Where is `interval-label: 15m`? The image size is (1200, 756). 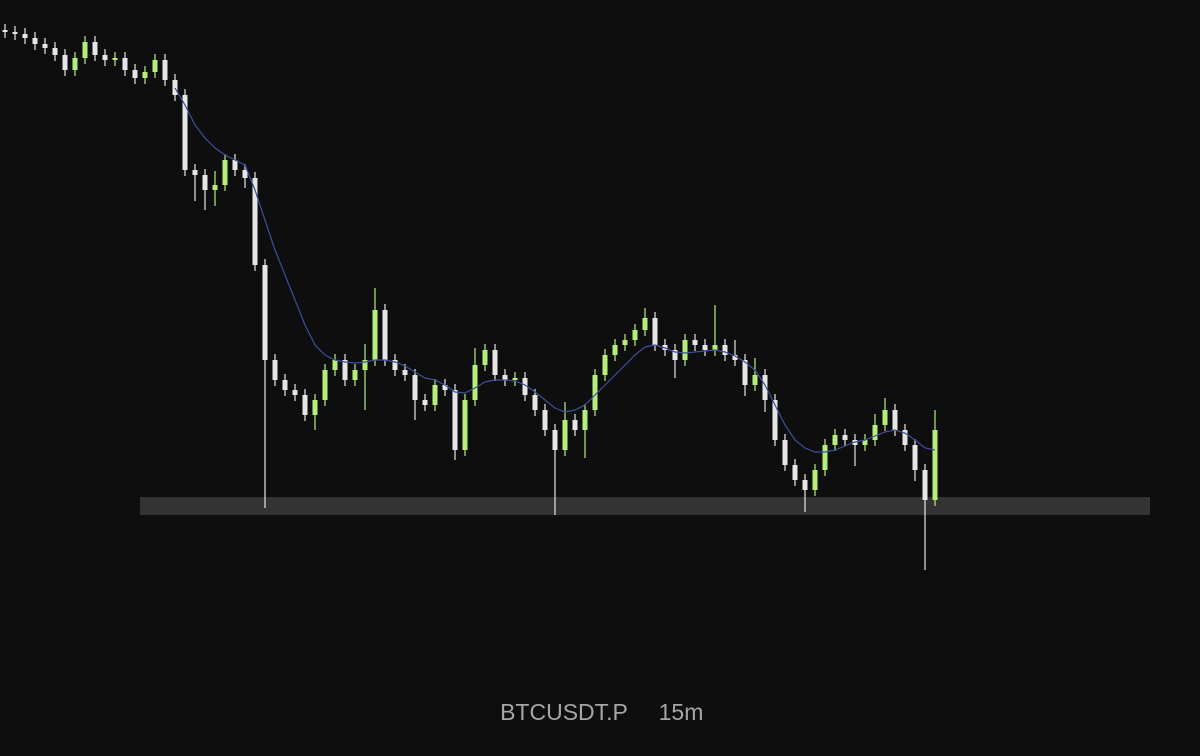 interval-label: 15m is located at coordinates (681, 712).